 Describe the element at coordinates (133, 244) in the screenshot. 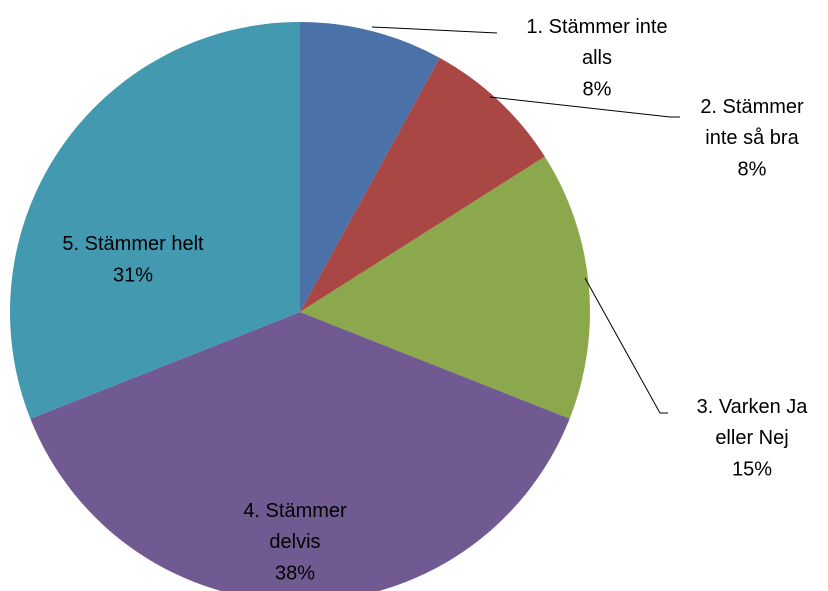

I see `slice-label: 5. Stämmer helt` at that location.